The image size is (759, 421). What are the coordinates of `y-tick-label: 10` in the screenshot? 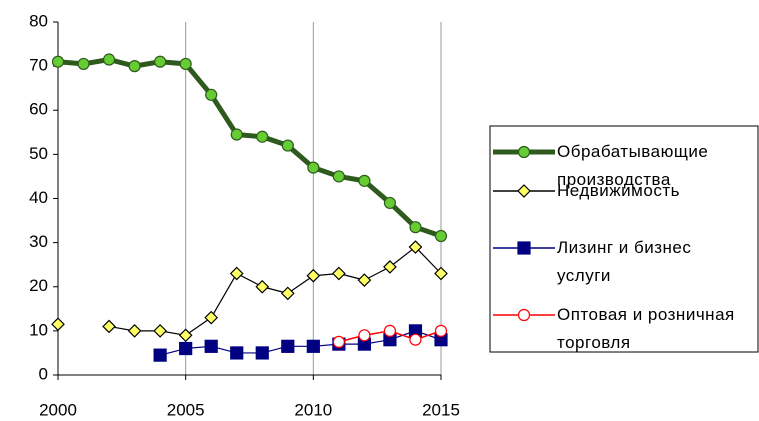 It's located at (38, 329).